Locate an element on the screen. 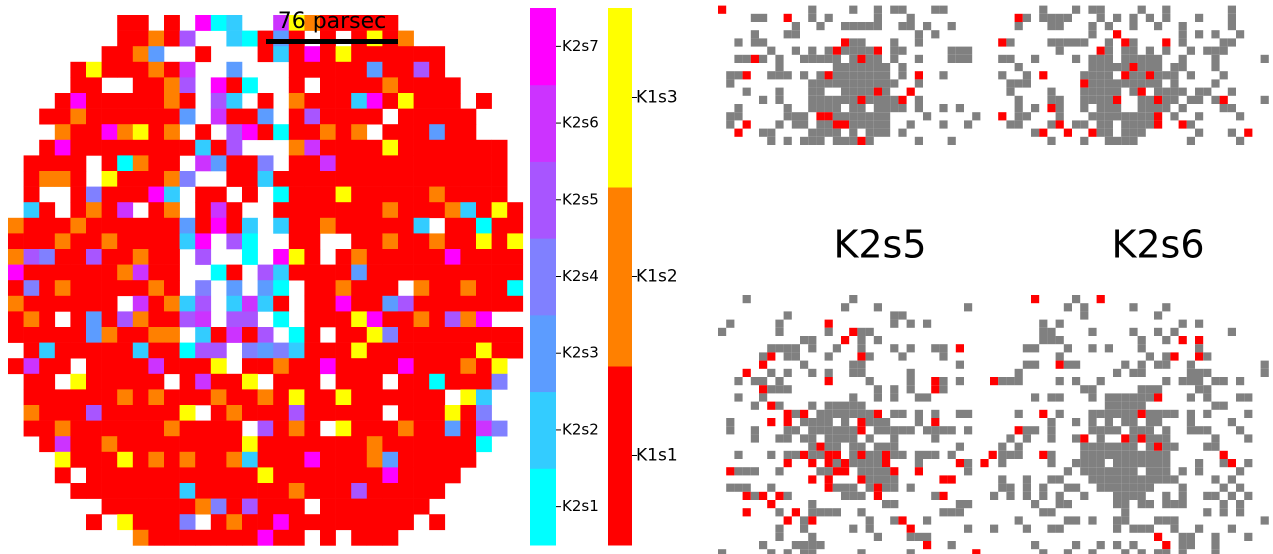 This screenshot has width=1273, height=554. panel-map is located at coordinates (857, 424).